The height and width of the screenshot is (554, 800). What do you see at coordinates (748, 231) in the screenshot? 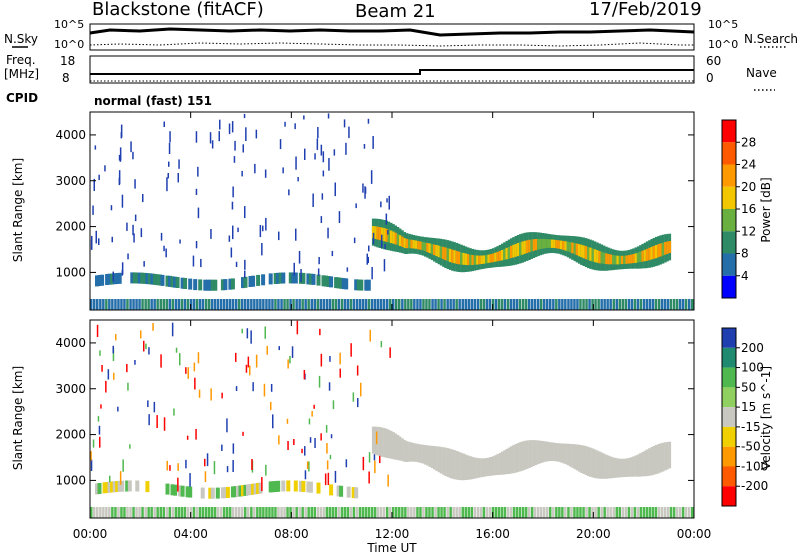
I see `power-colorbar-tick-label: 12` at bounding box center [748, 231].